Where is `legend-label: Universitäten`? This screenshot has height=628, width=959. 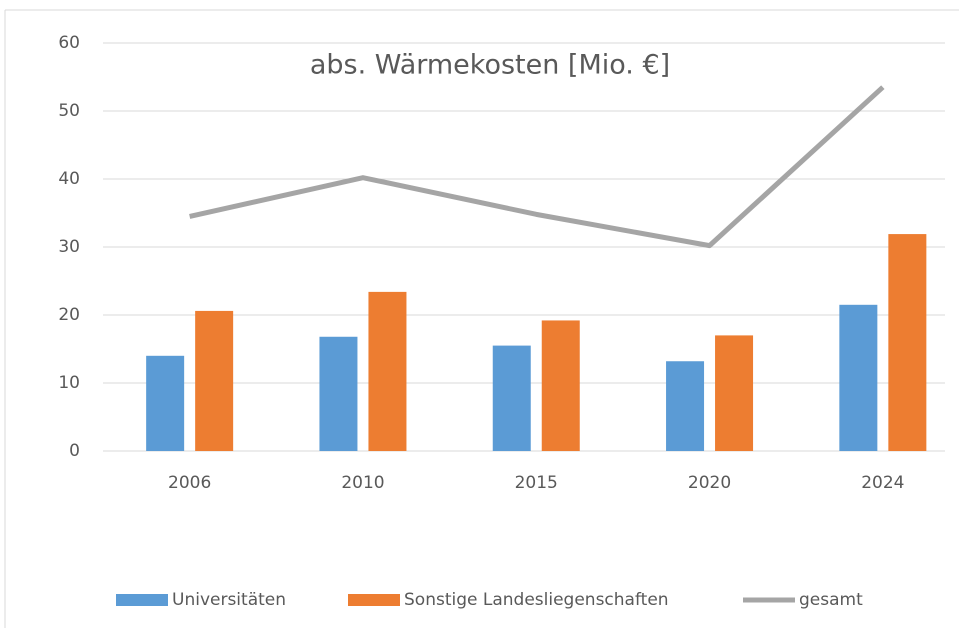
legend-label: Universitäten is located at coordinates (229, 600).